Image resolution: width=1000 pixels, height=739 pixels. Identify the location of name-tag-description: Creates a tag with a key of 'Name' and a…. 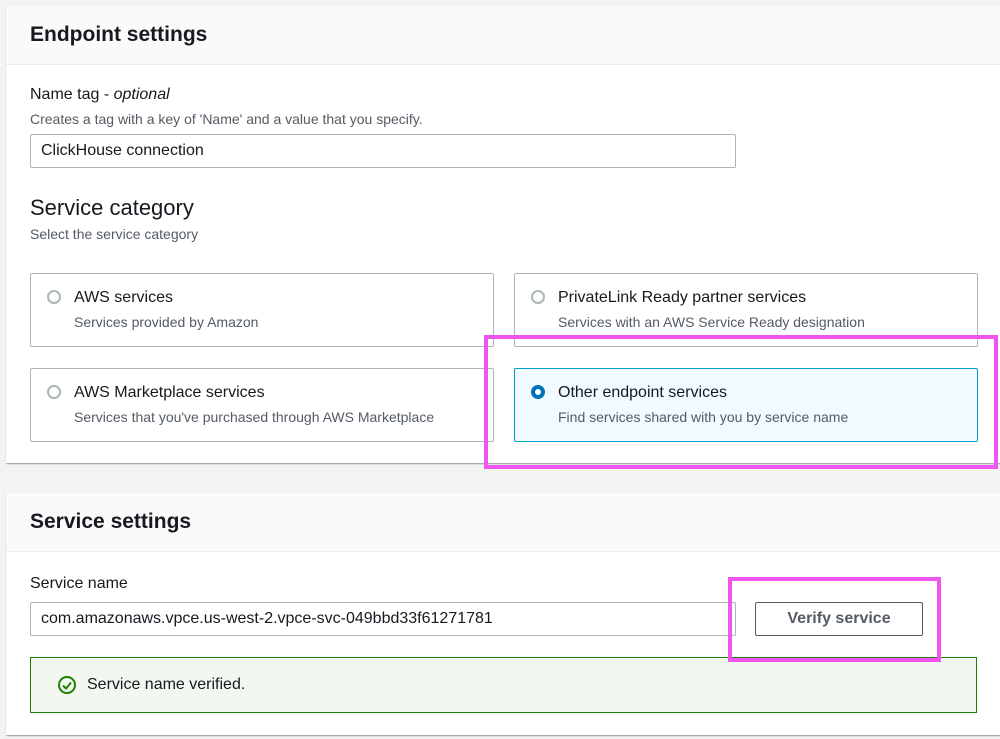
(226, 119).